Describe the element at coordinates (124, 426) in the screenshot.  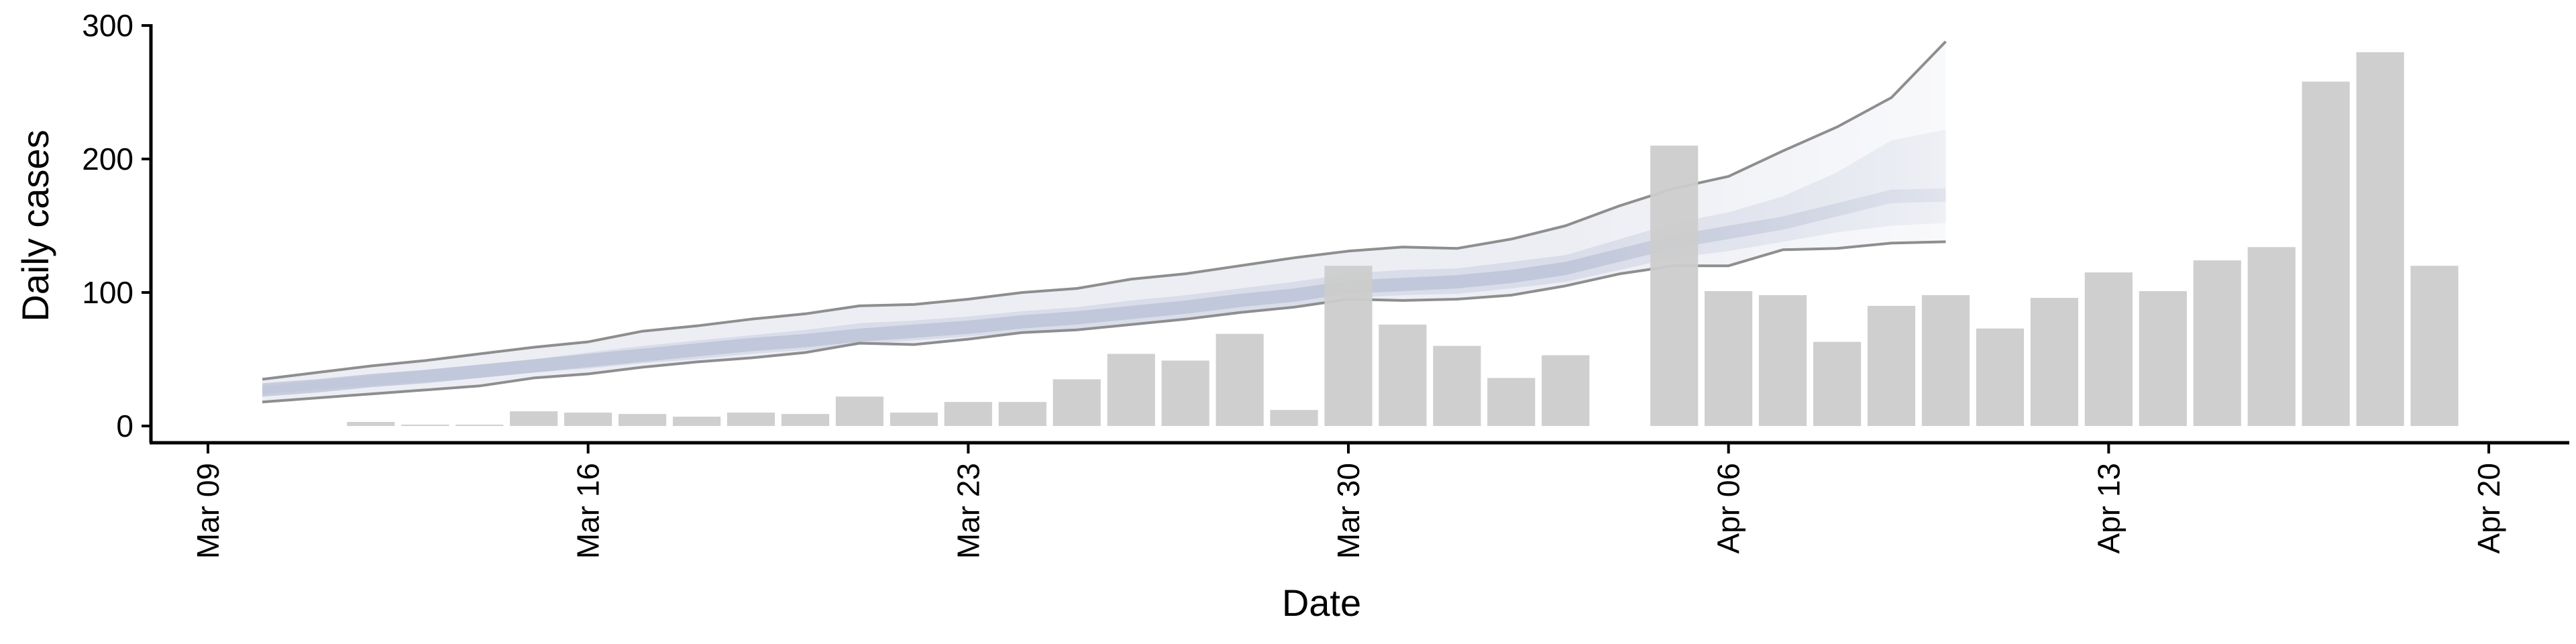
I see `y-tick-label-0: 0` at that location.